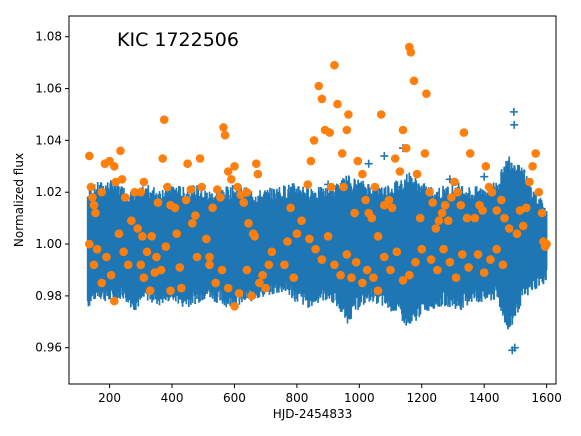  I want to click on x-tick-label: 1600, so click(546, 398).